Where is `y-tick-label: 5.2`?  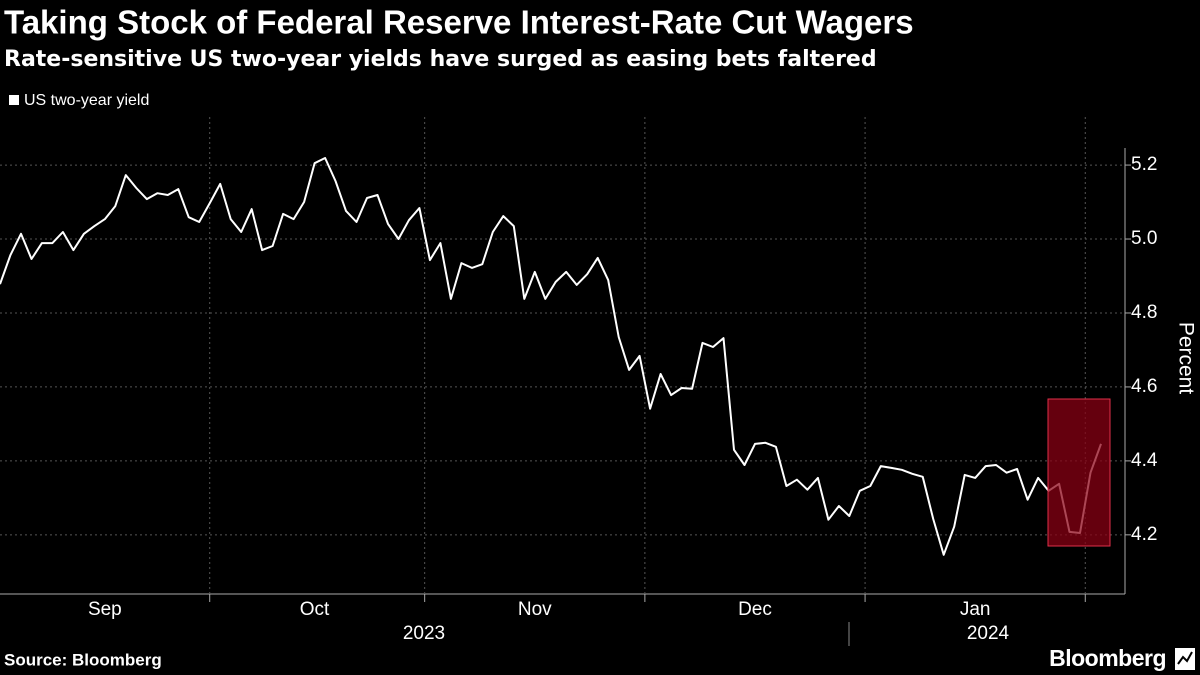 y-tick-label: 5.2 is located at coordinates (1144, 164).